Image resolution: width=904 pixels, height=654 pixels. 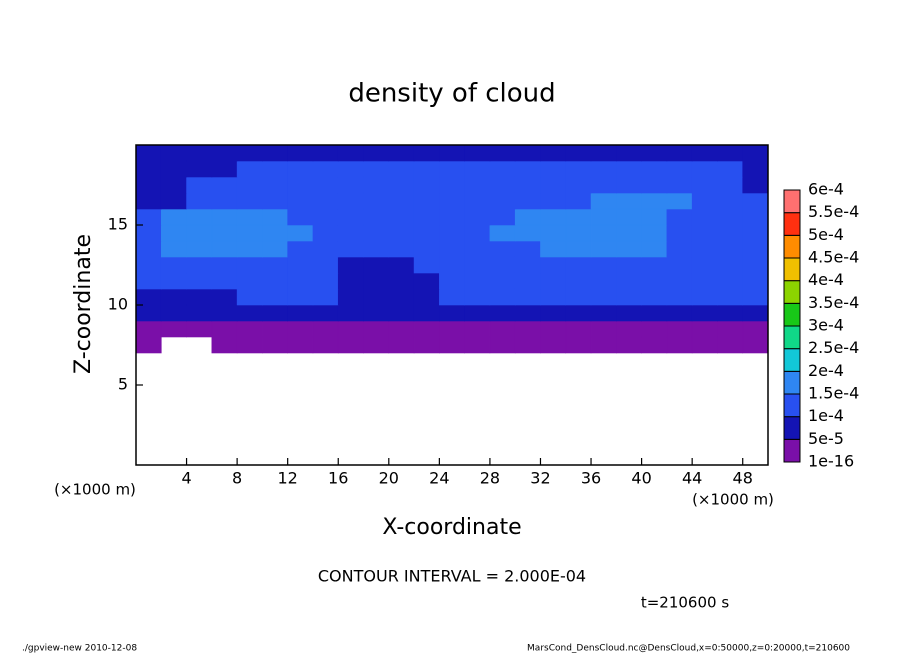 What do you see at coordinates (831, 461) in the screenshot?
I see `colorbar-label: 1e-16` at bounding box center [831, 461].